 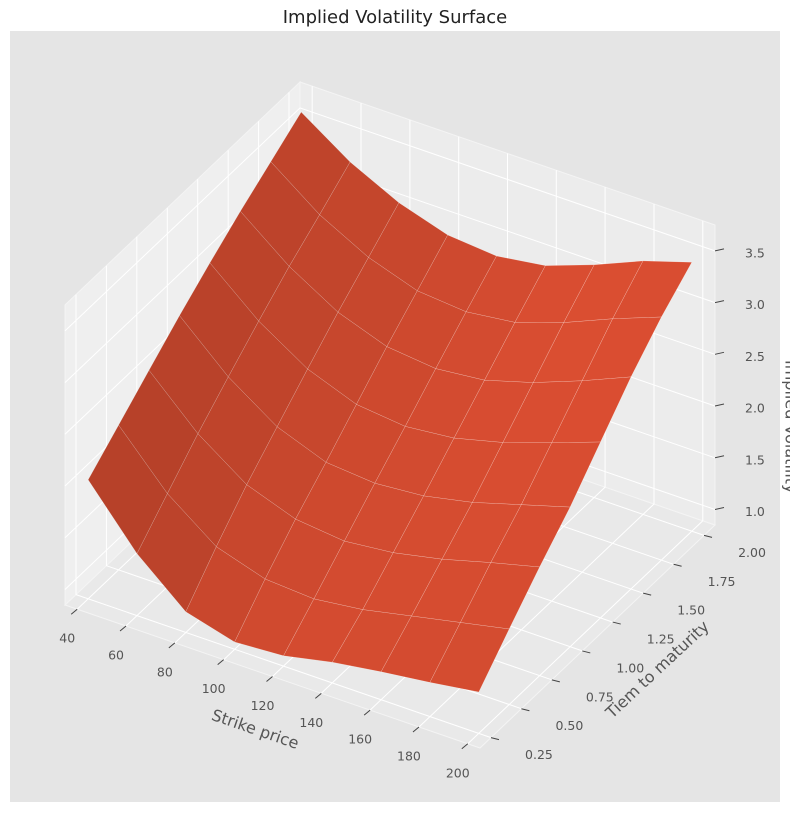 I want to click on z-tick-label: 1.5, so click(x=755, y=459).